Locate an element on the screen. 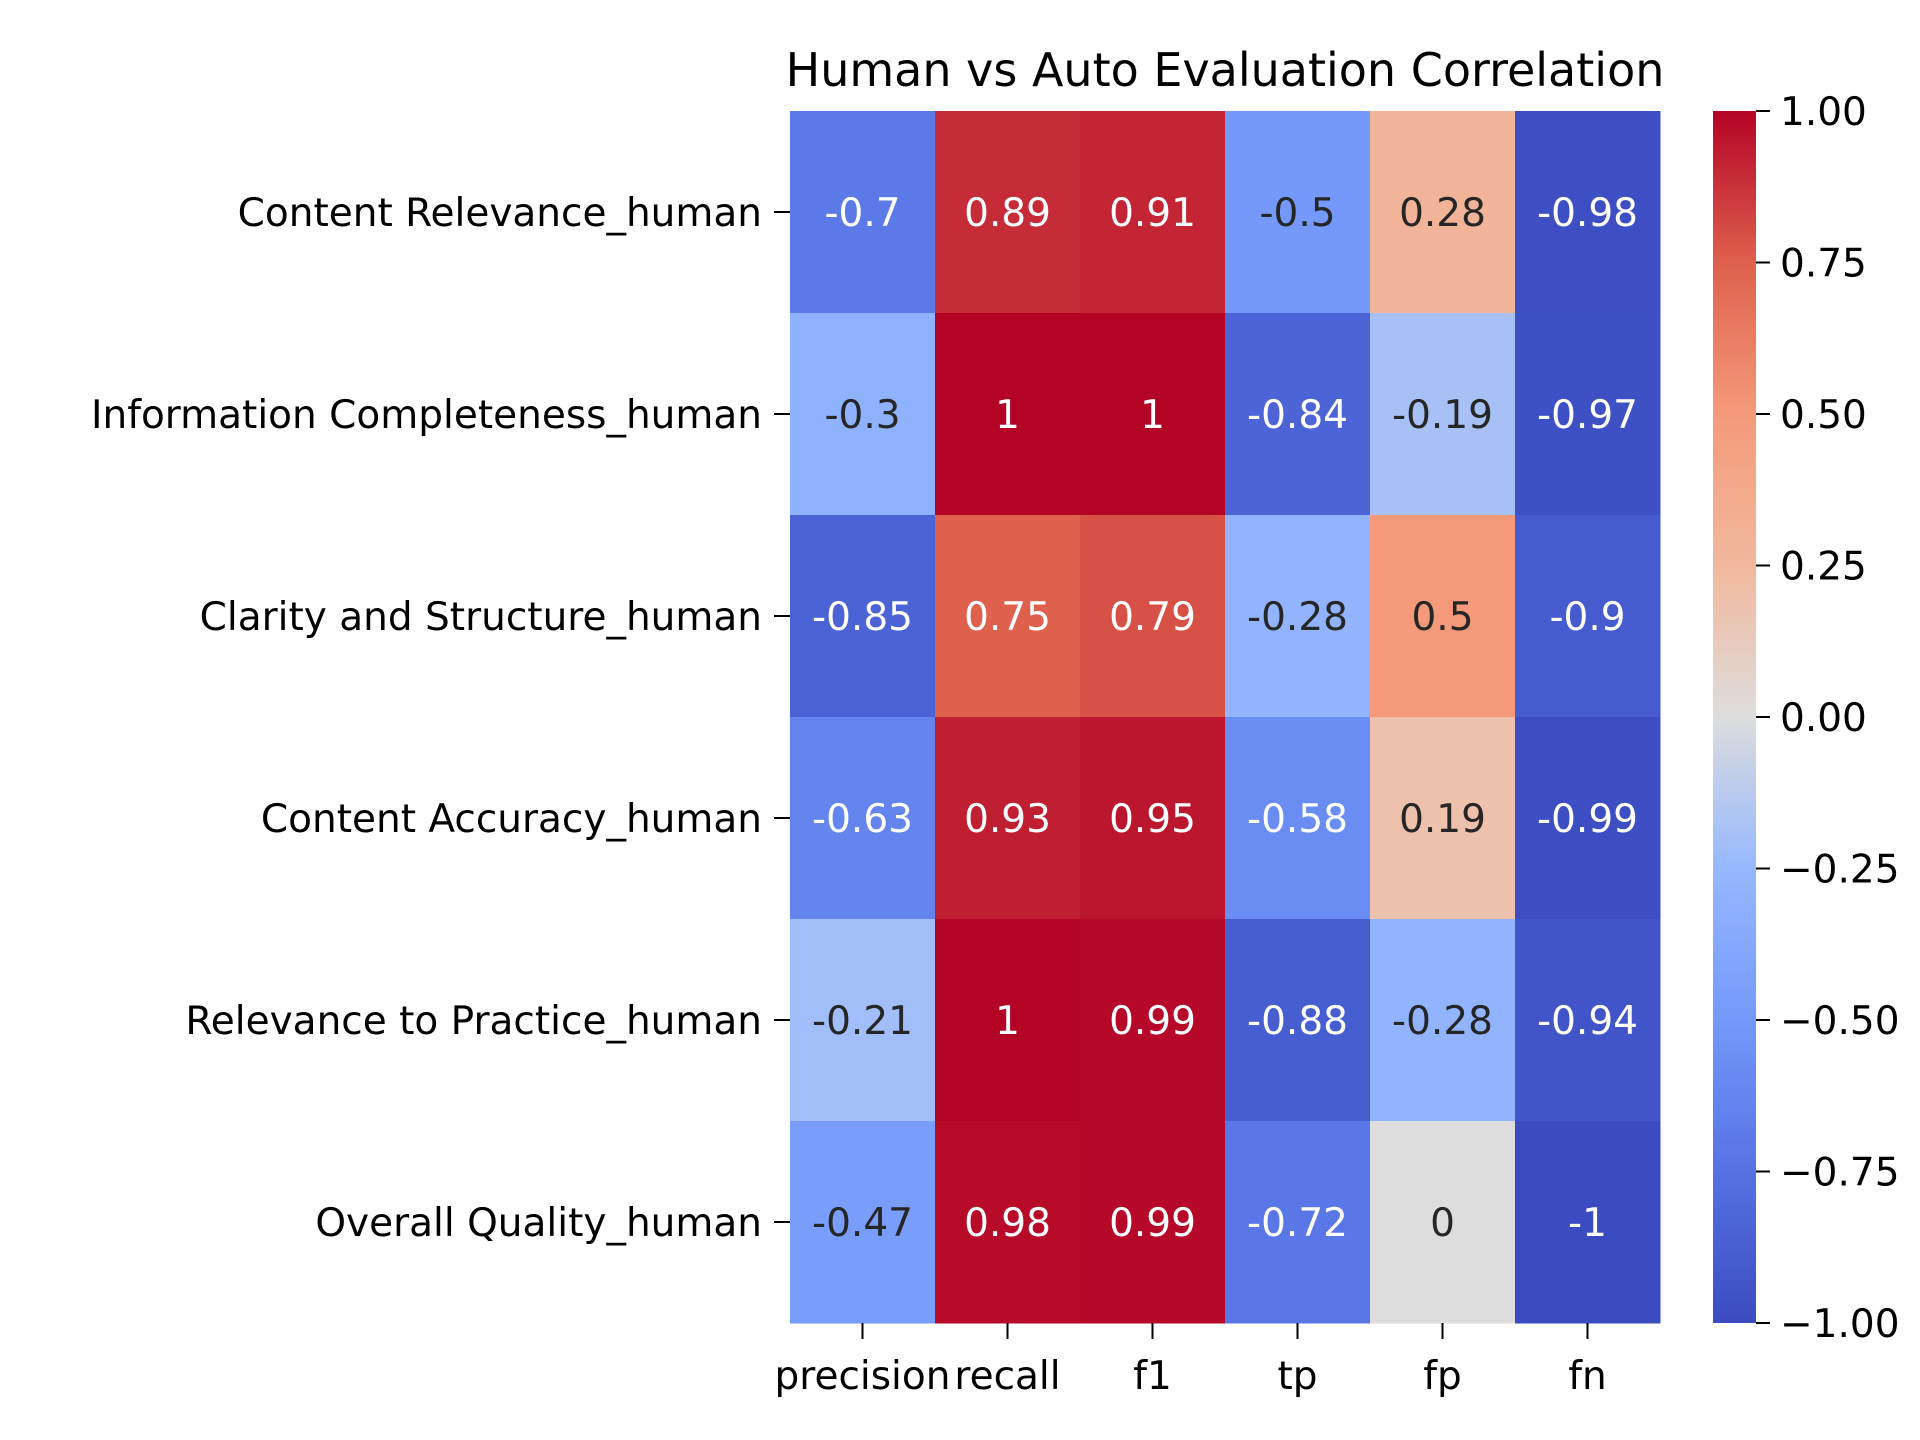 The image size is (1920, 1440). heatmap-cell-label: 0.5 is located at coordinates (1442, 617).